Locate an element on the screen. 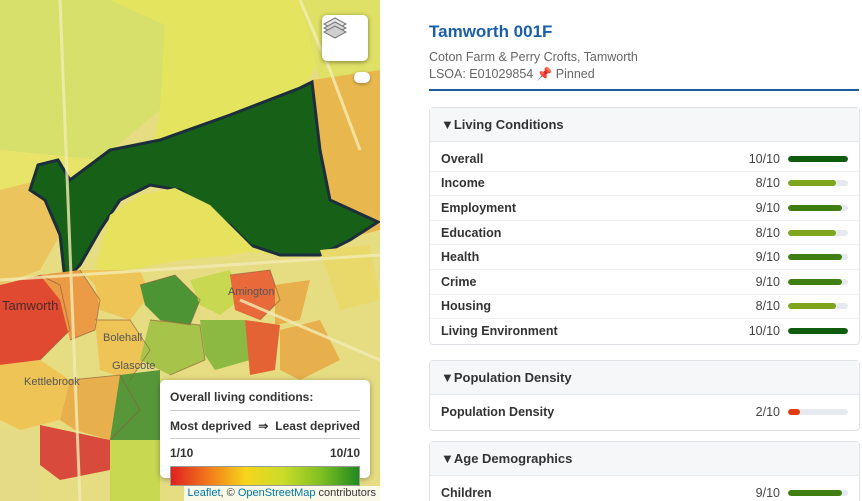  section-age-demographics: ▼Age Demographics Children 9/10 is located at coordinates (644, 471).